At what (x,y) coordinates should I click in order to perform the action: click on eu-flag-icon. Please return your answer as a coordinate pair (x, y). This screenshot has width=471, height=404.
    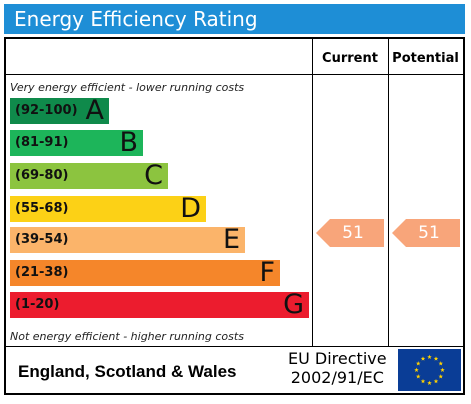
    Looking at the image, I should click on (429, 370).